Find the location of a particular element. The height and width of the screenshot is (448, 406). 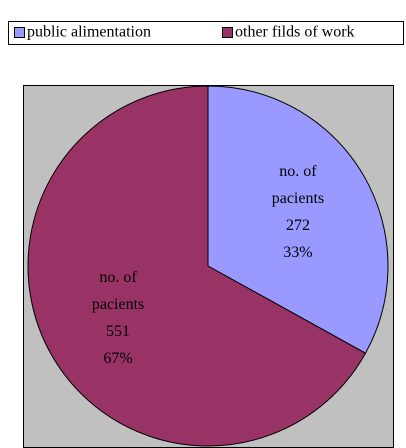

data-label: 272 is located at coordinates (298, 225).